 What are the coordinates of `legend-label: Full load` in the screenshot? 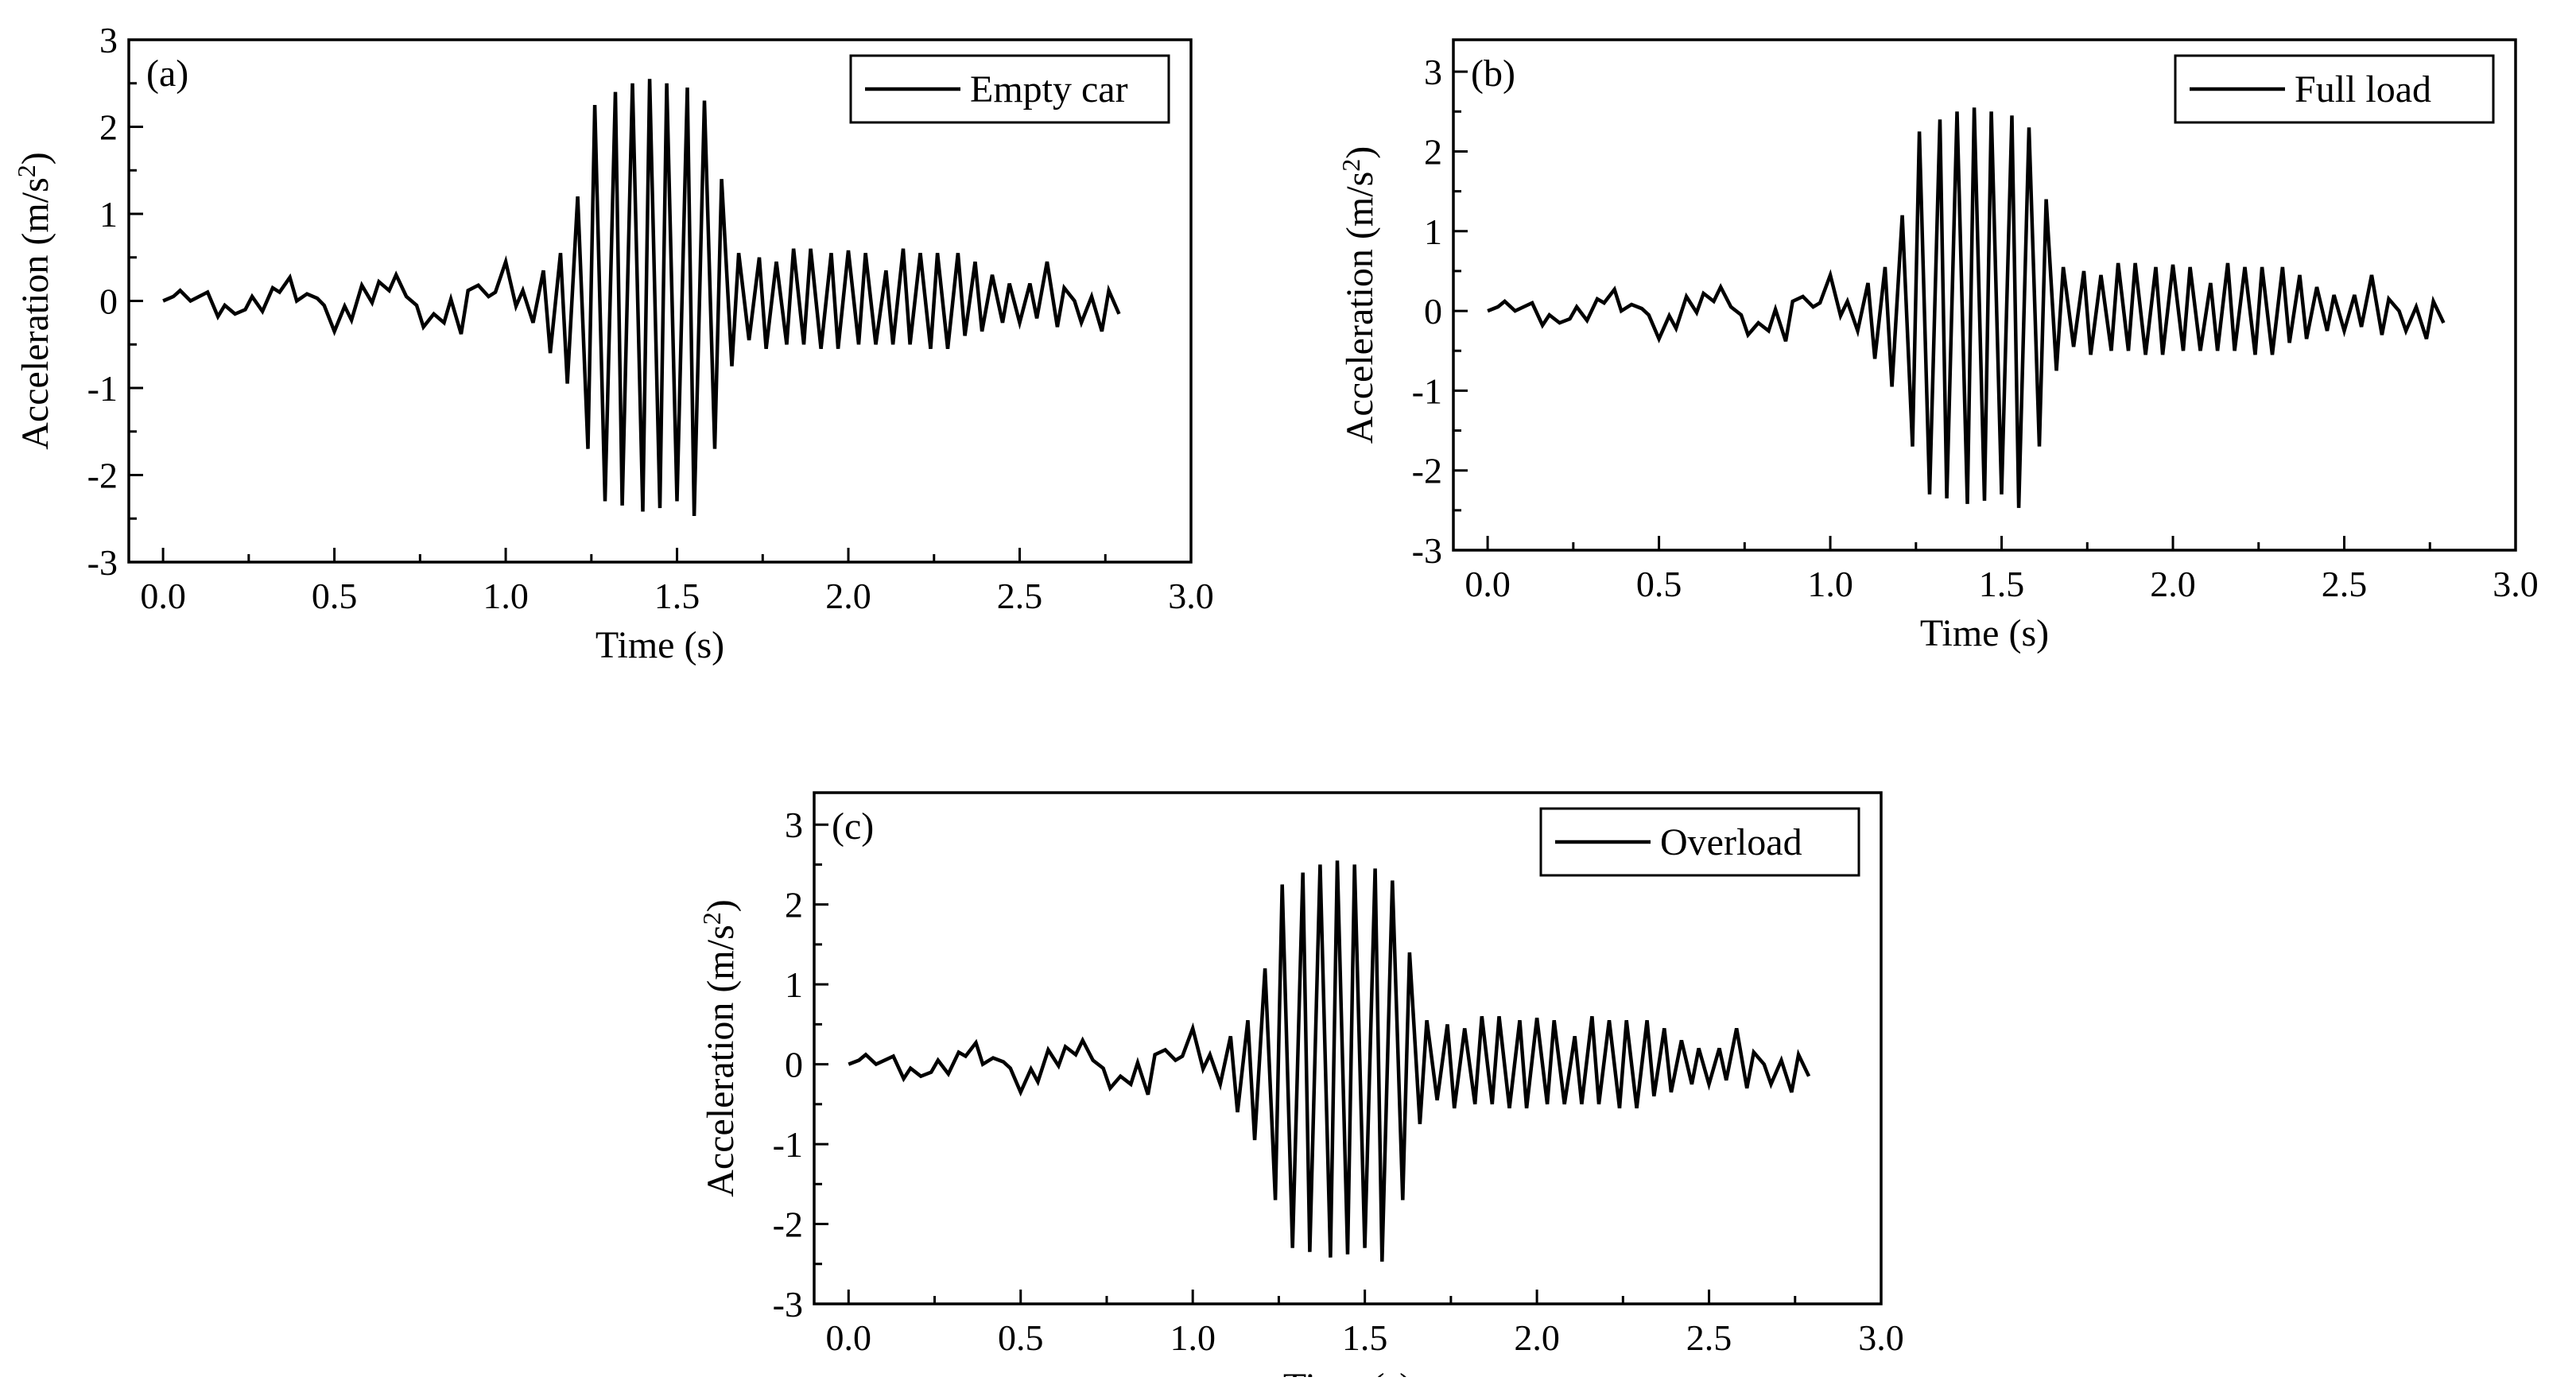 It's located at (2363, 89).